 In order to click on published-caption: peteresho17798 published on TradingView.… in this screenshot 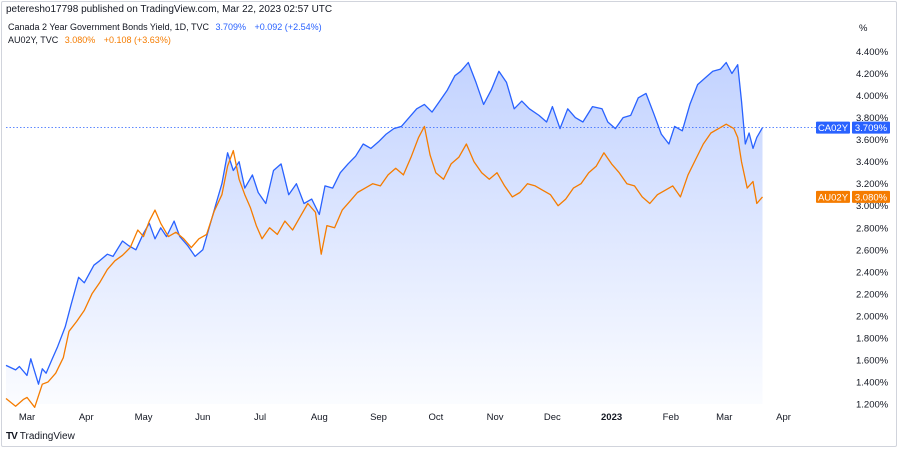, I will do `click(169, 9)`.